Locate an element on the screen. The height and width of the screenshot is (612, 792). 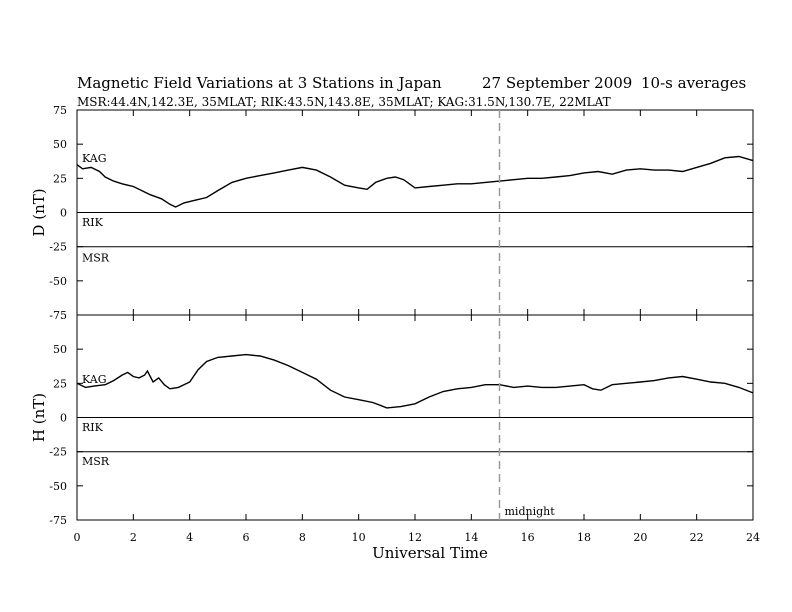
chart-date: 27 September 2009 is located at coordinates (557, 83).